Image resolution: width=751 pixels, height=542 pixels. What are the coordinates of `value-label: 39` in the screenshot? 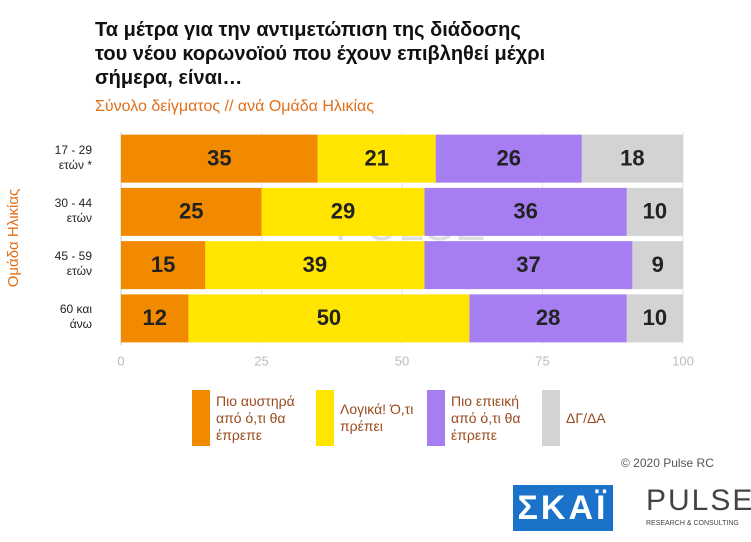 It's located at (315, 264).